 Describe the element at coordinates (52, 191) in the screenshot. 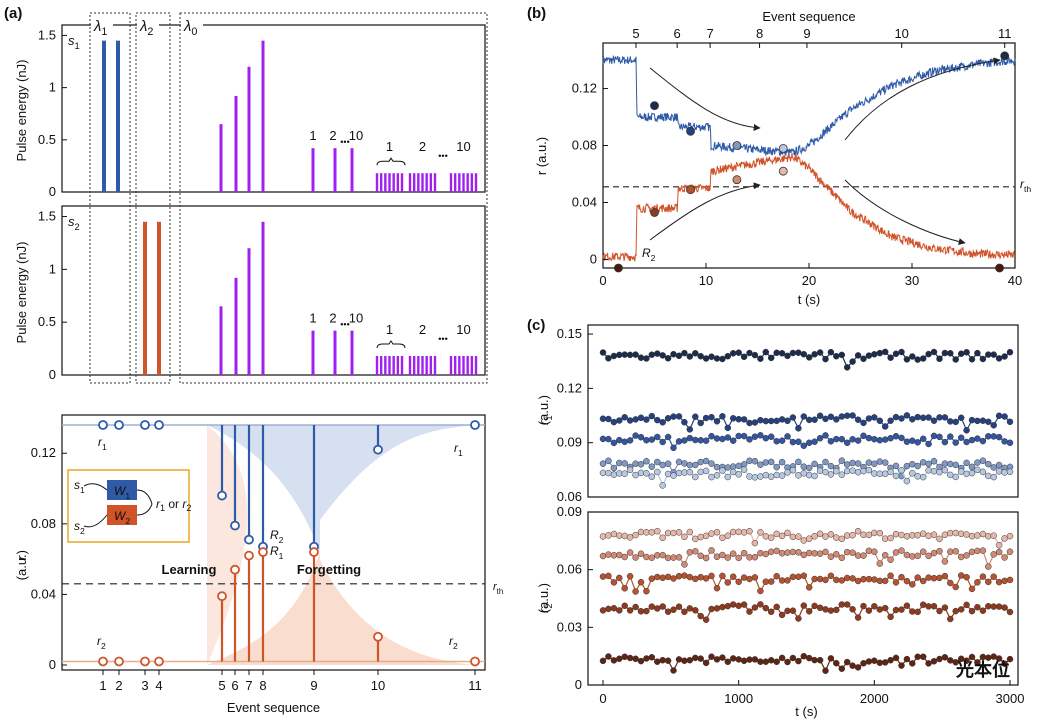

I see `a-top-ytick-label: 0` at that location.